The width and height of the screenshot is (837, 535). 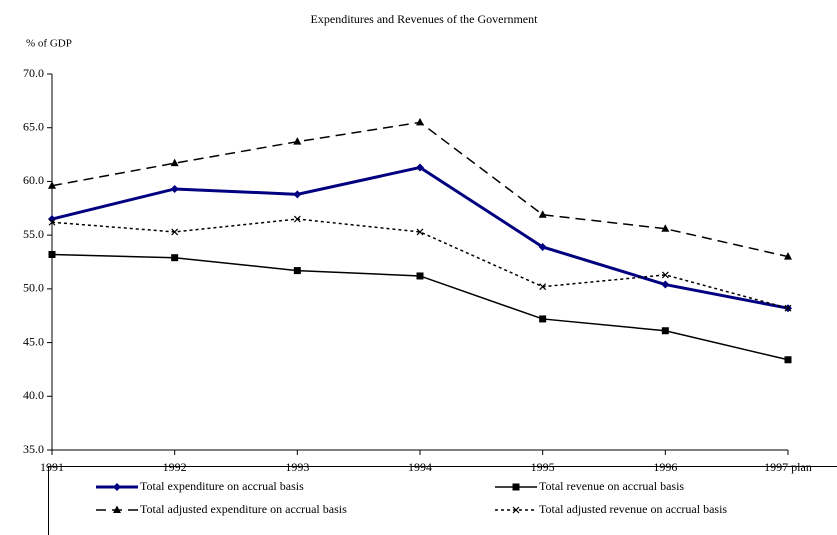 I want to click on y-axis-label: % of GDP, so click(x=49, y=44).